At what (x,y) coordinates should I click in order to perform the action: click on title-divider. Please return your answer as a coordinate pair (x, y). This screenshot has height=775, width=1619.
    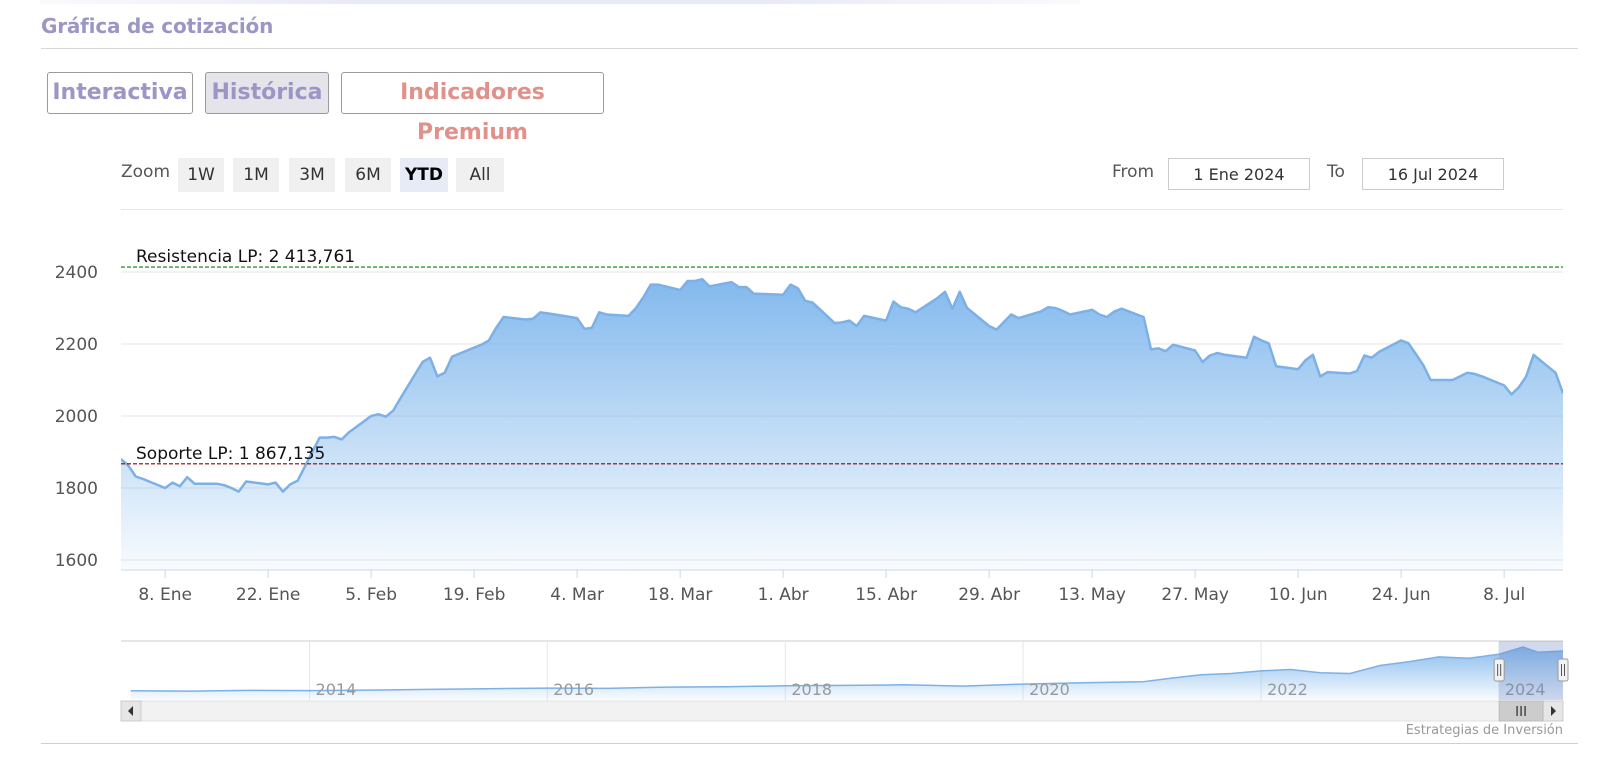
    Looking at the image, I should click on (809, 48).